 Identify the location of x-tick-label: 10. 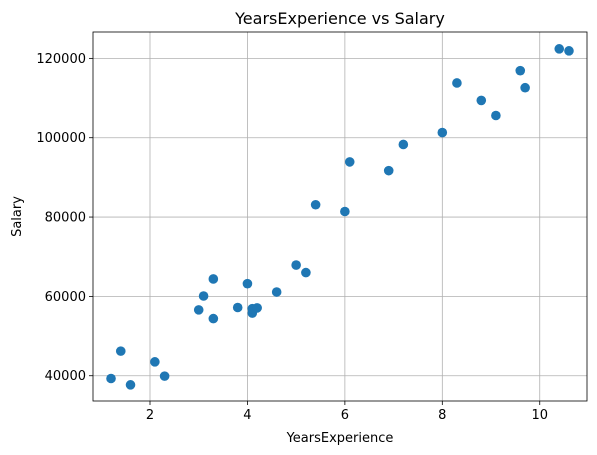
(539, 415).